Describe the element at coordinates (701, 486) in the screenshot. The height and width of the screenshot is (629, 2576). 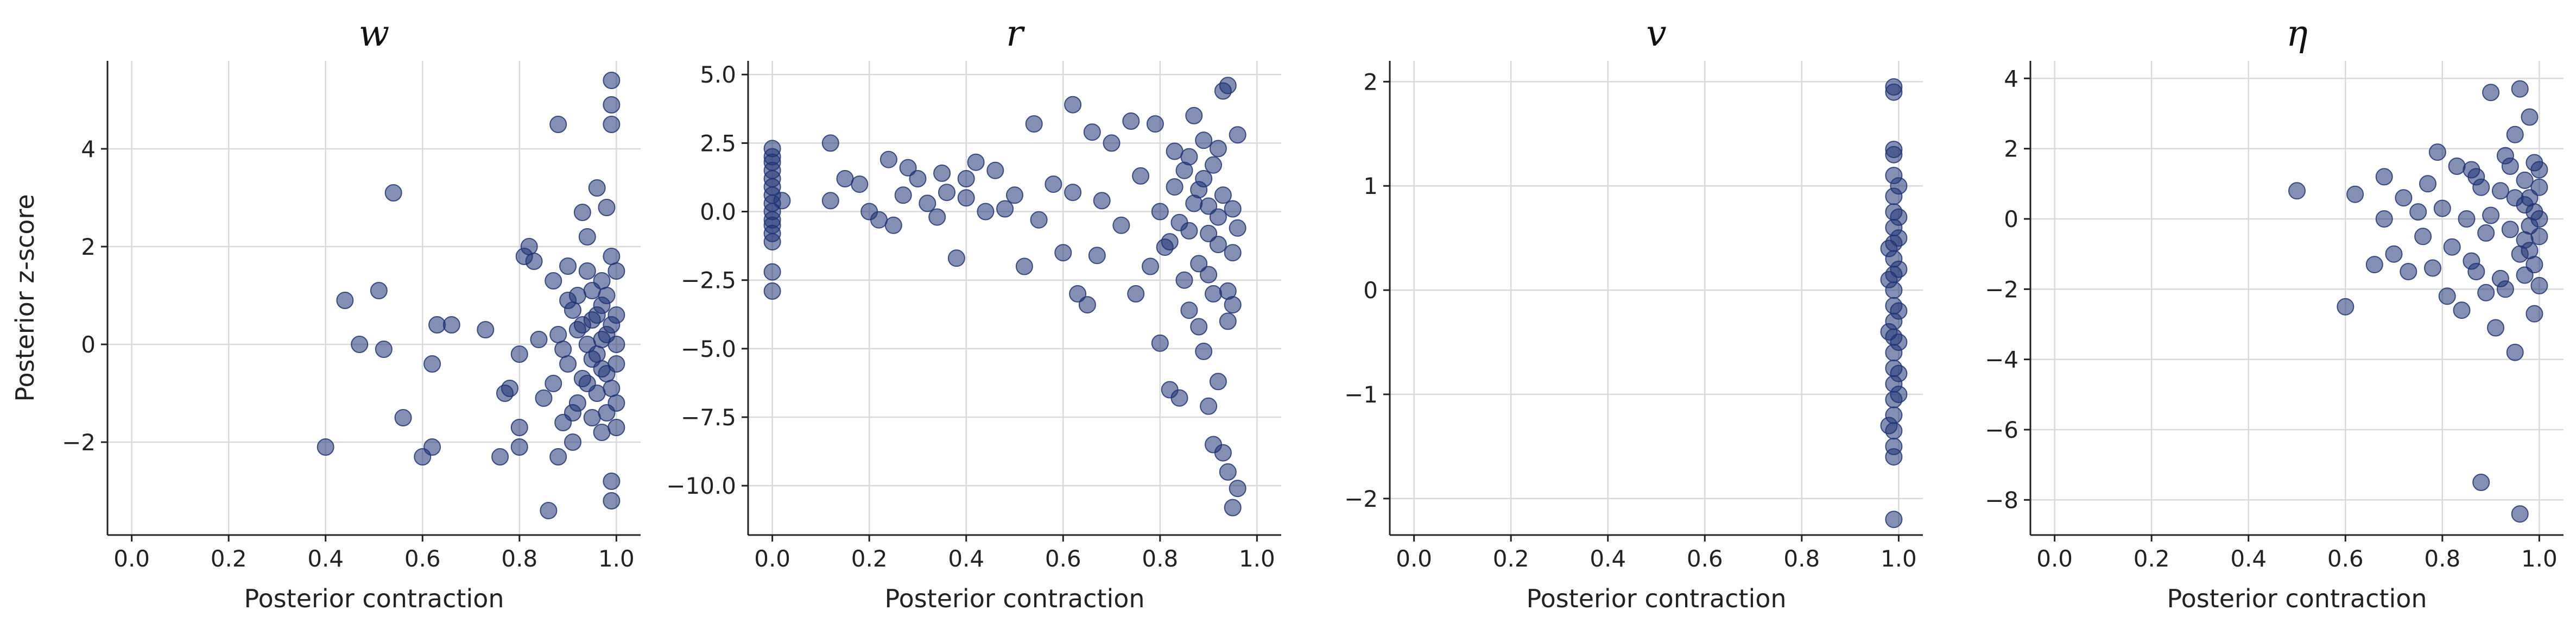
I see `y-tick-label: −10.0` at that location.